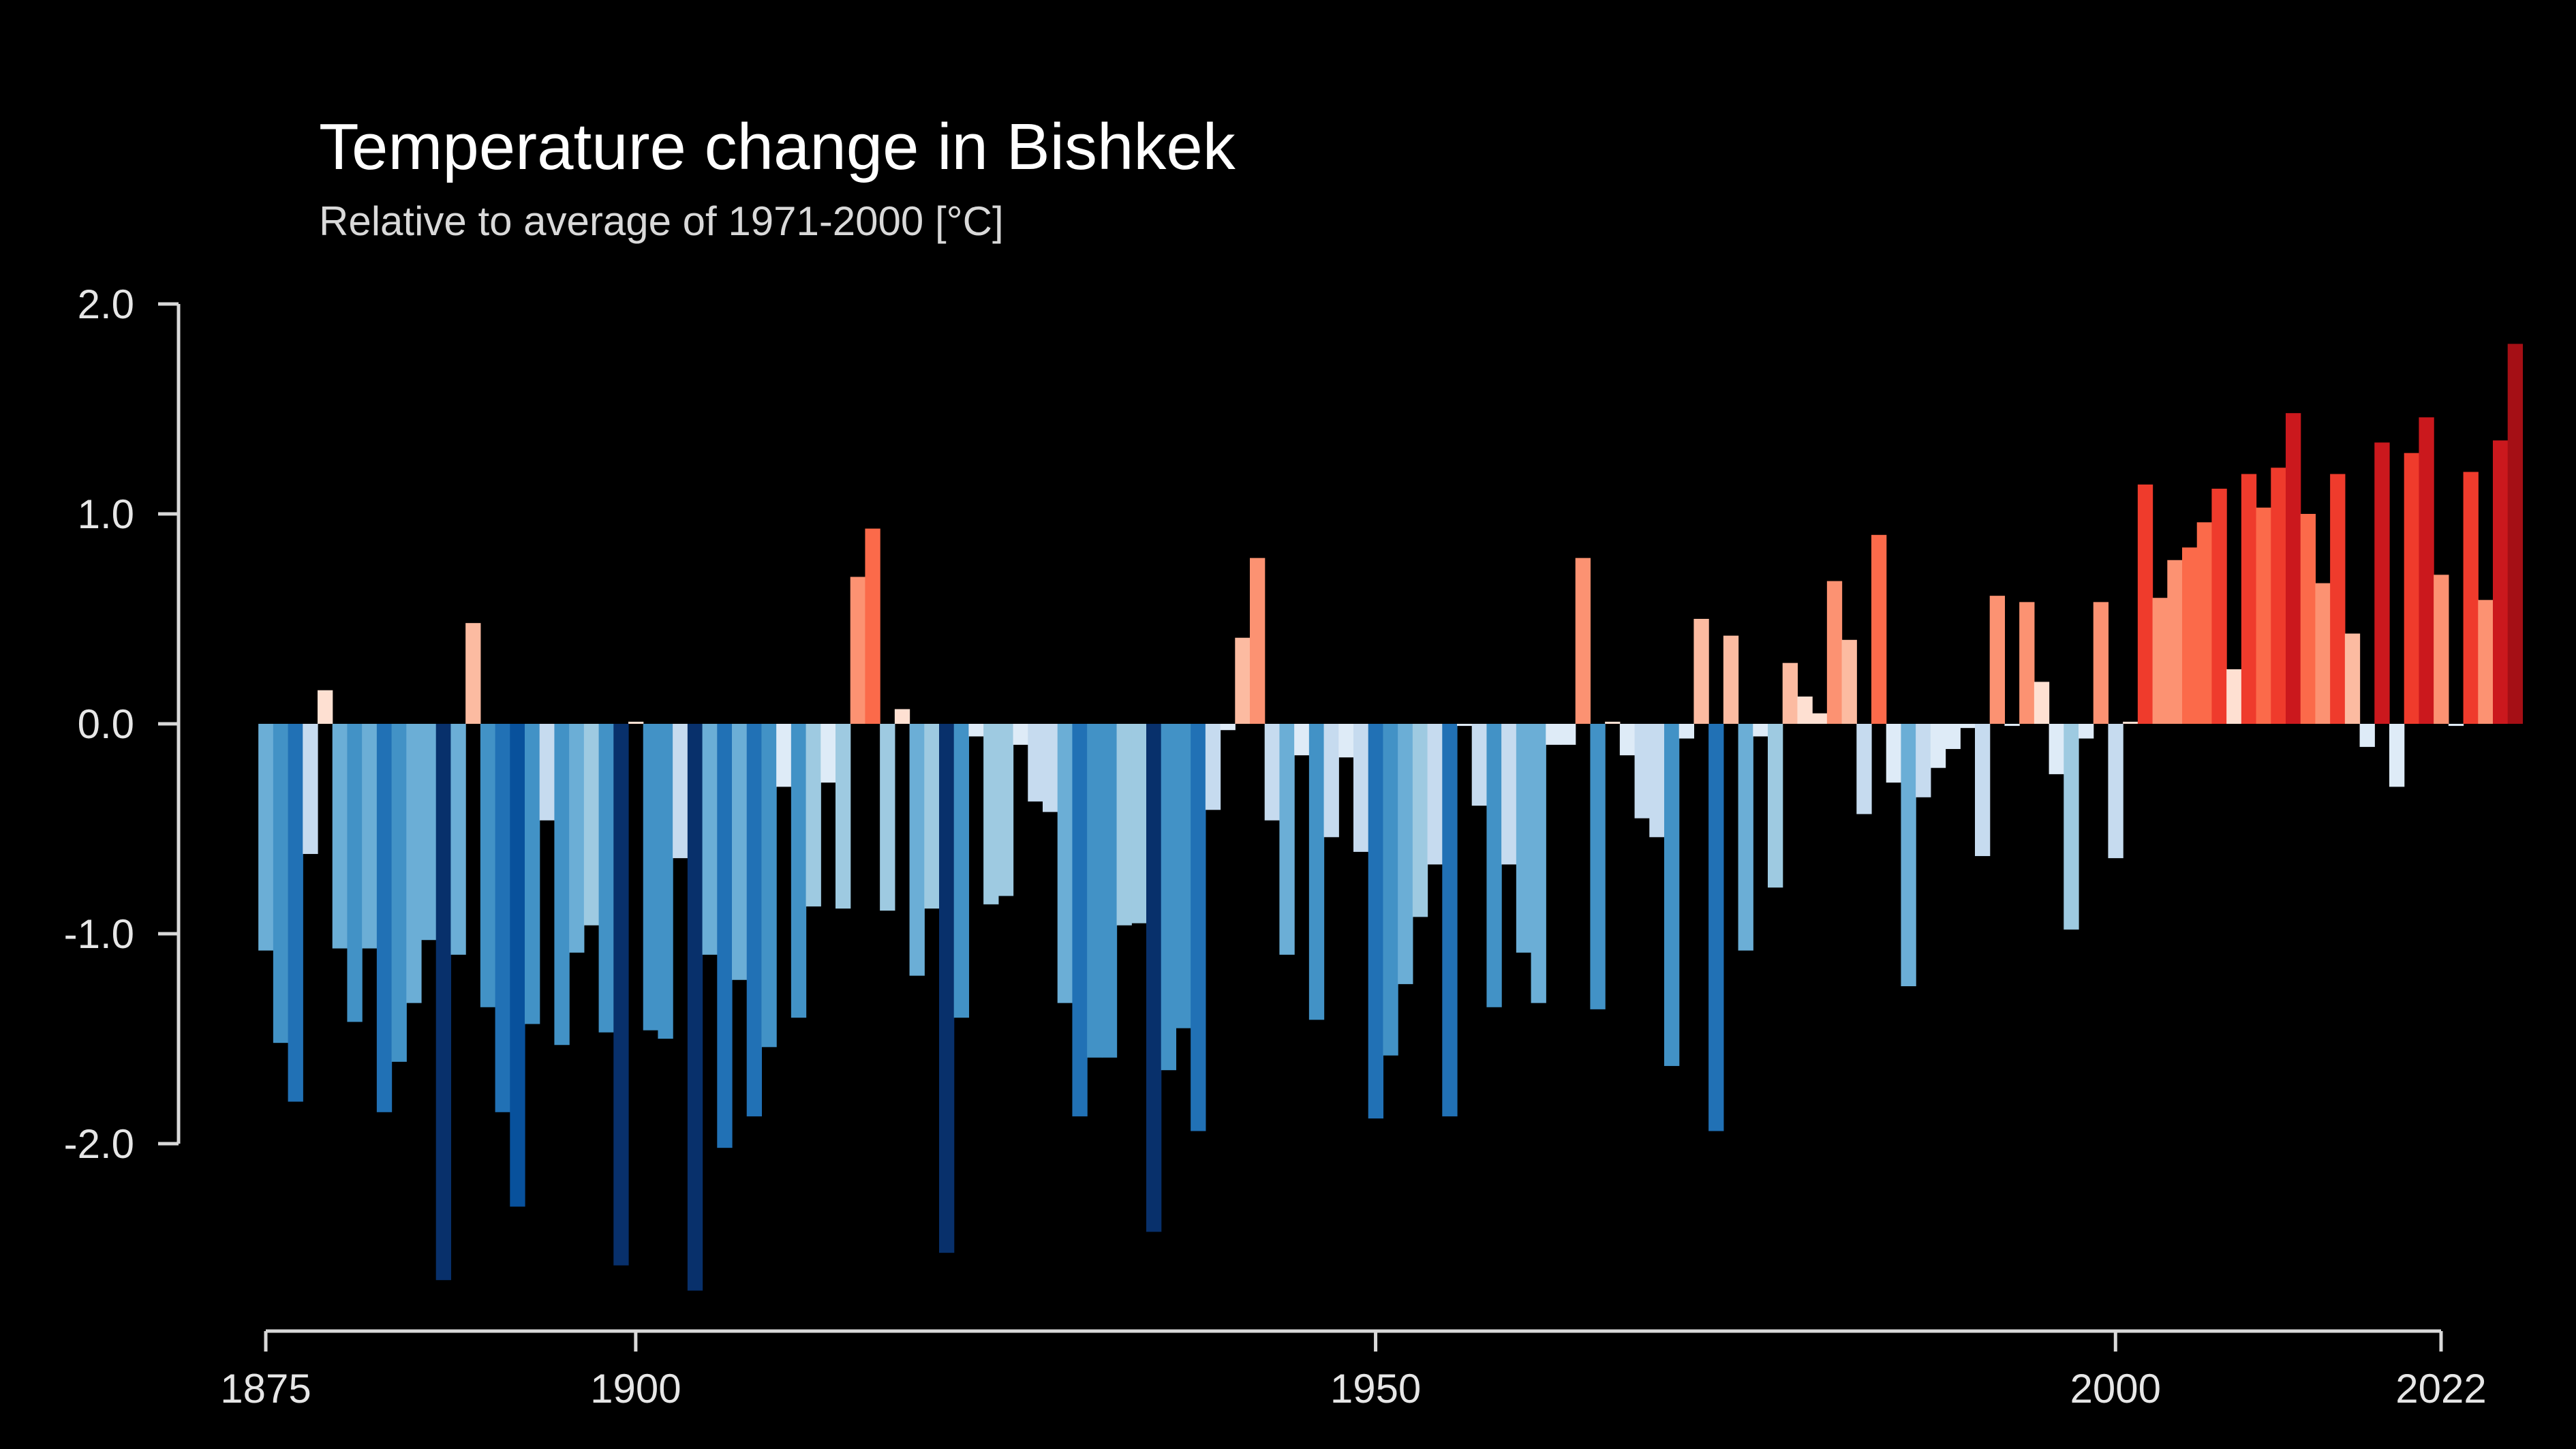 The image size is (2576, 1449). What do you see at coordinates (1035, 763) in the screenshot?
I see `bar-1927` at bounding box center [1035, 763].